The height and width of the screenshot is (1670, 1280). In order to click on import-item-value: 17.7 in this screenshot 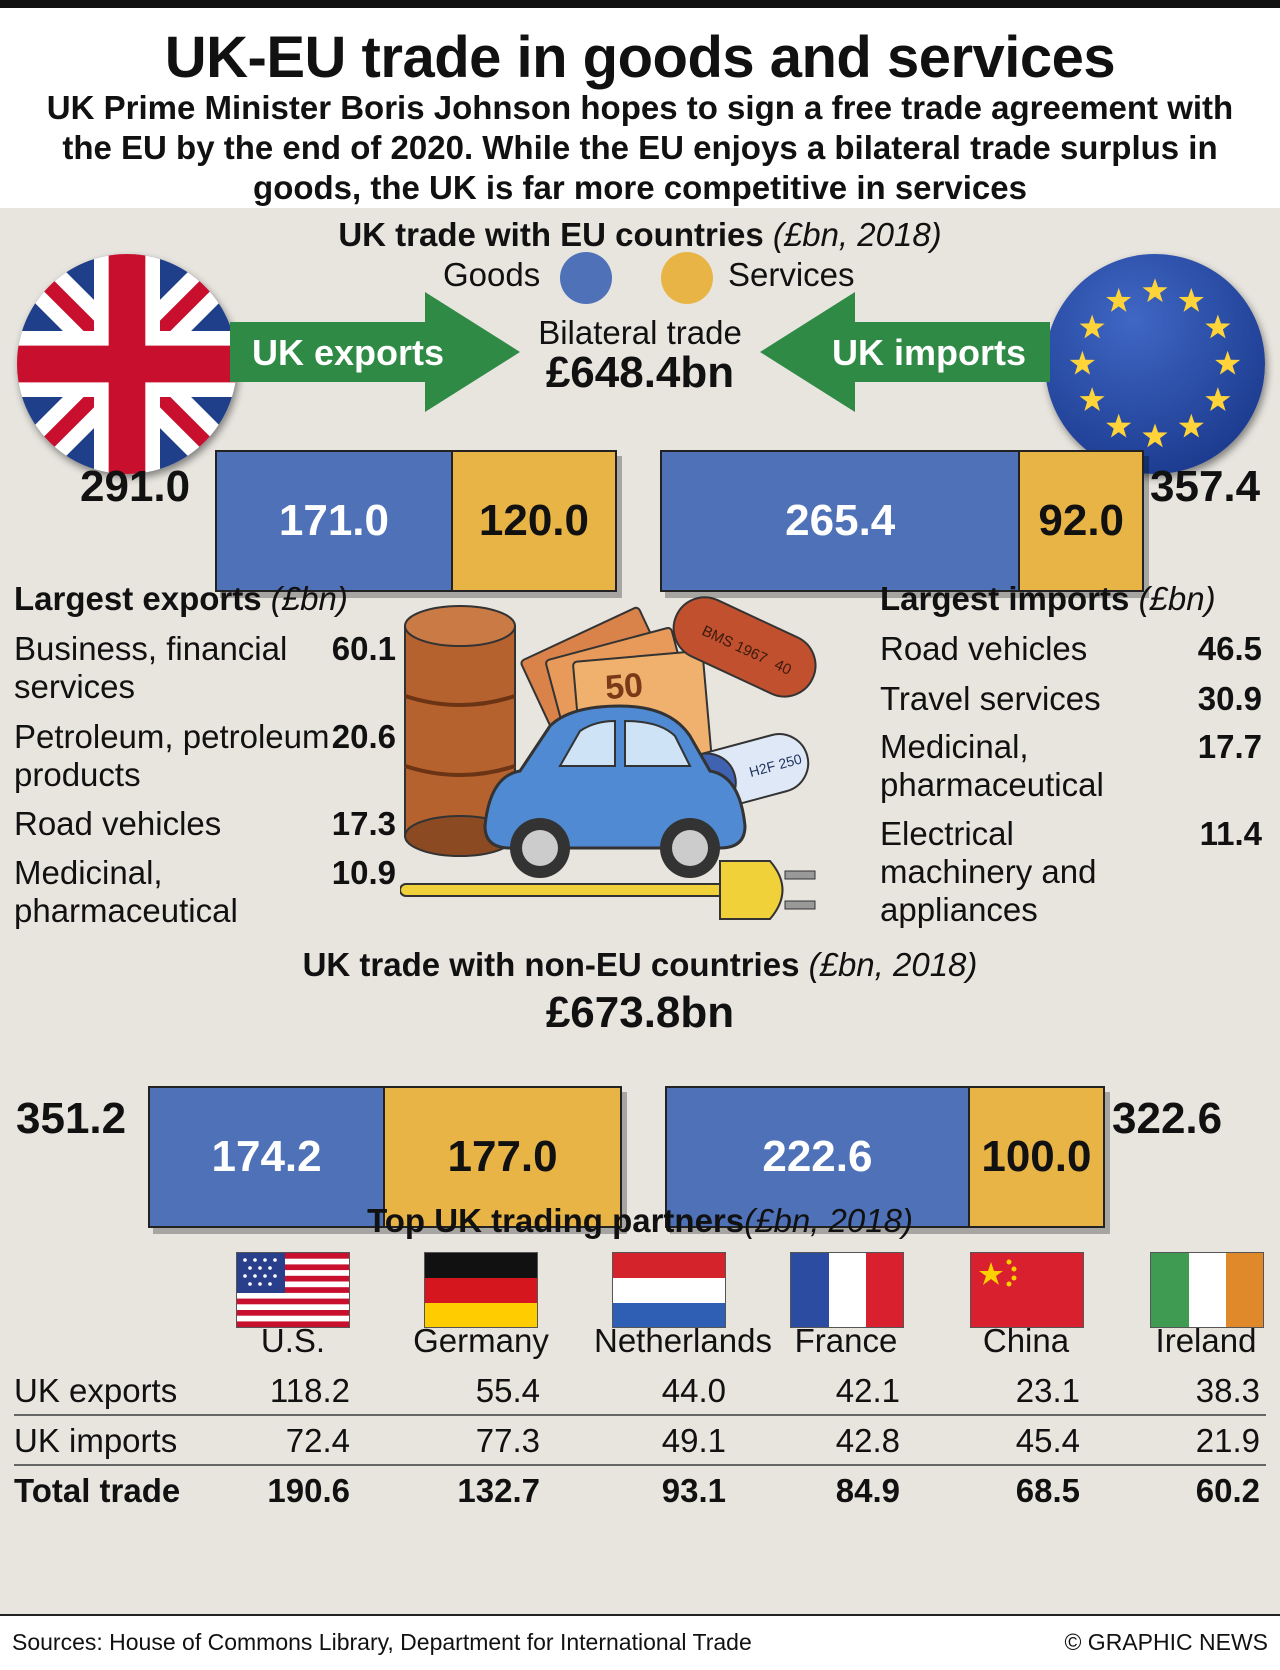, I will do `click(1229, 746)`.